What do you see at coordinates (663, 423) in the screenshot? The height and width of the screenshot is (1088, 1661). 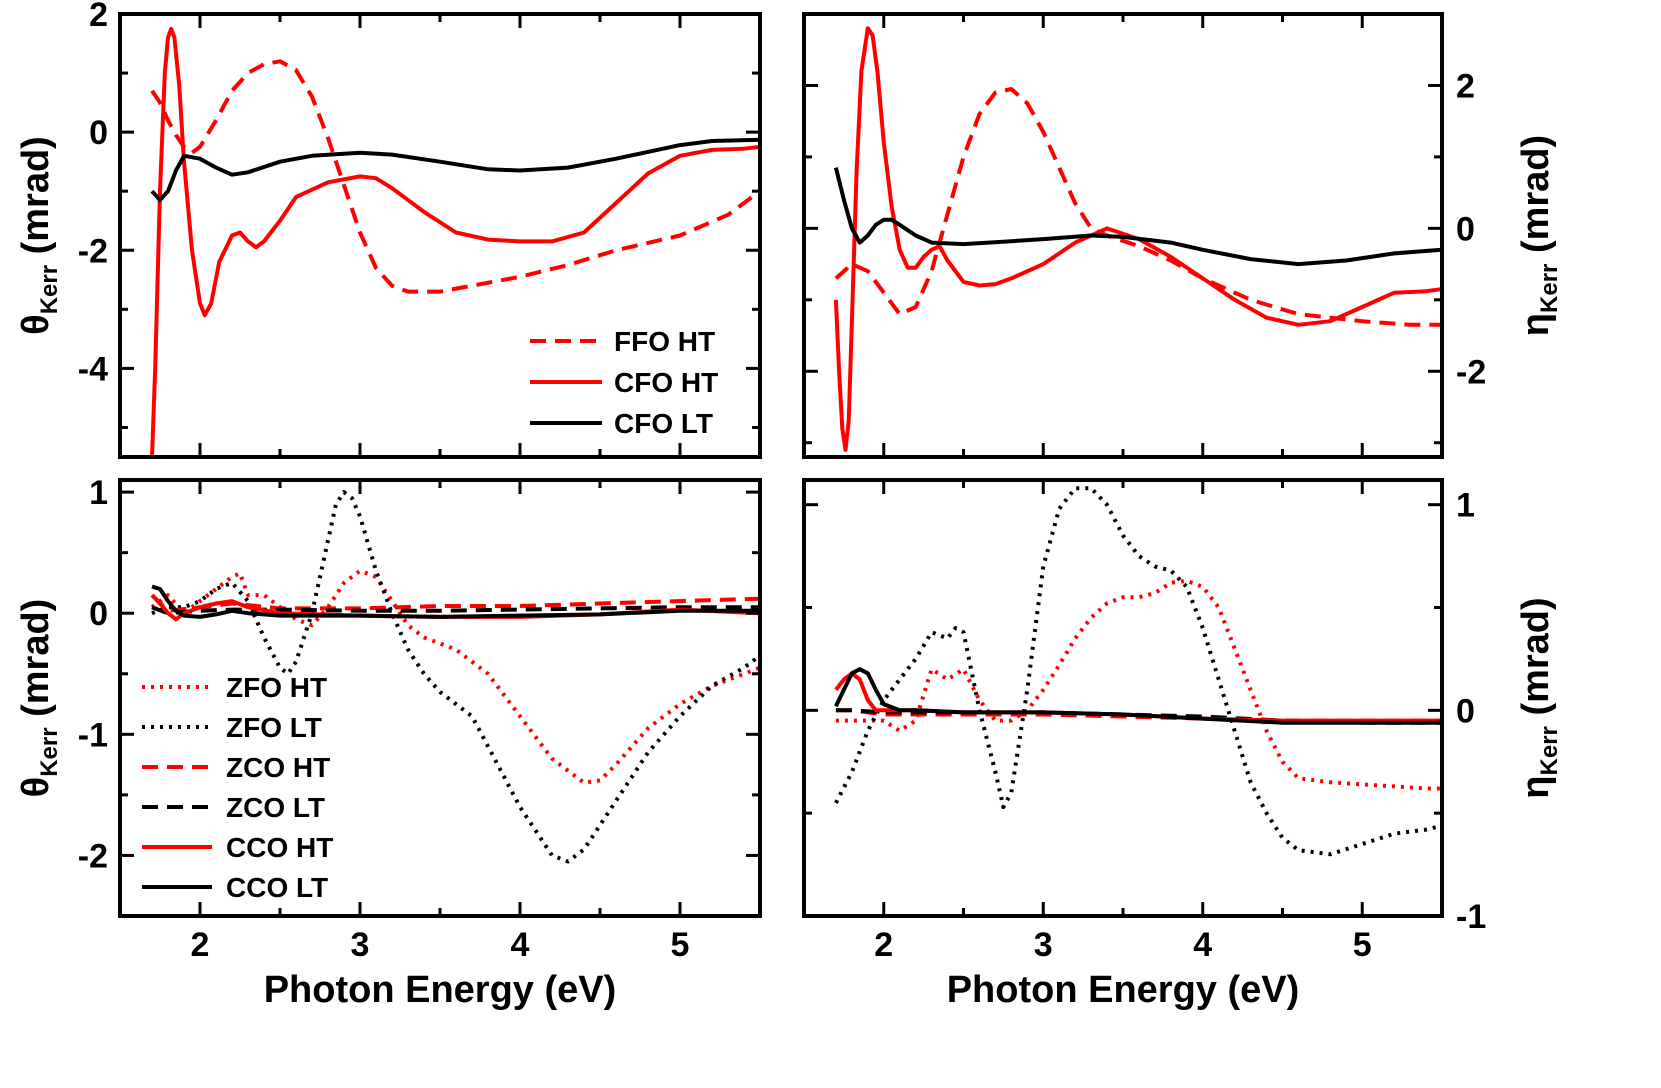 I see `legend-label: CFO LT` at bounding box center [663, 423].